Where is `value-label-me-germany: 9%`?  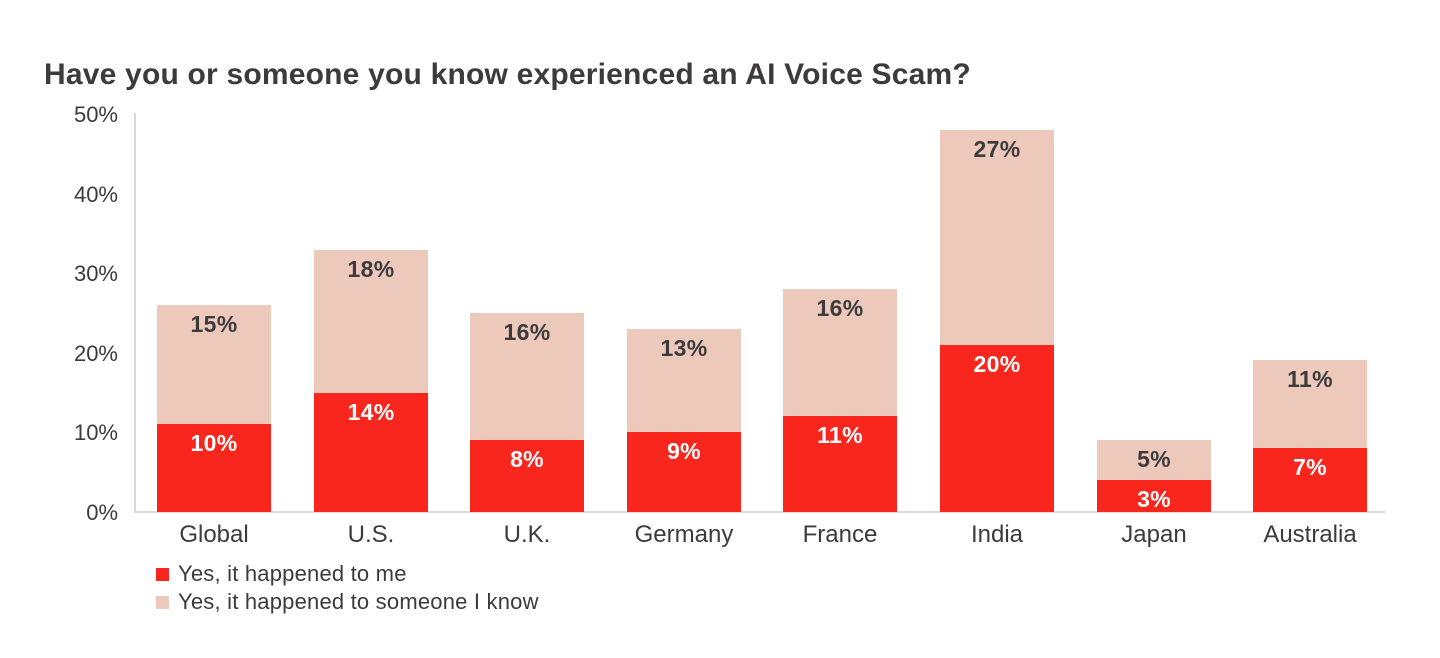
value-label-me-germany: 9% is located at coordinates (684, 451).